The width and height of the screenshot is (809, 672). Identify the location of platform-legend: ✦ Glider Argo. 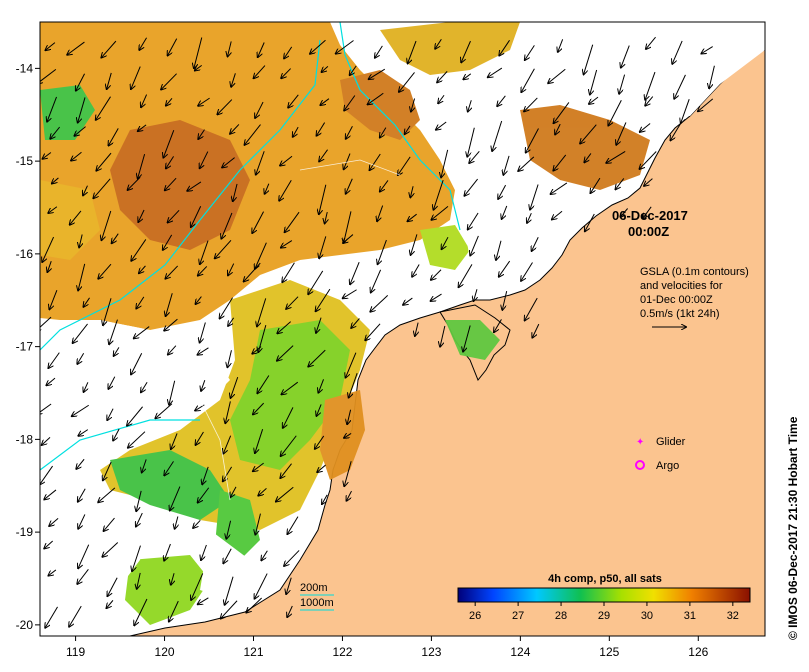
(660, 454).